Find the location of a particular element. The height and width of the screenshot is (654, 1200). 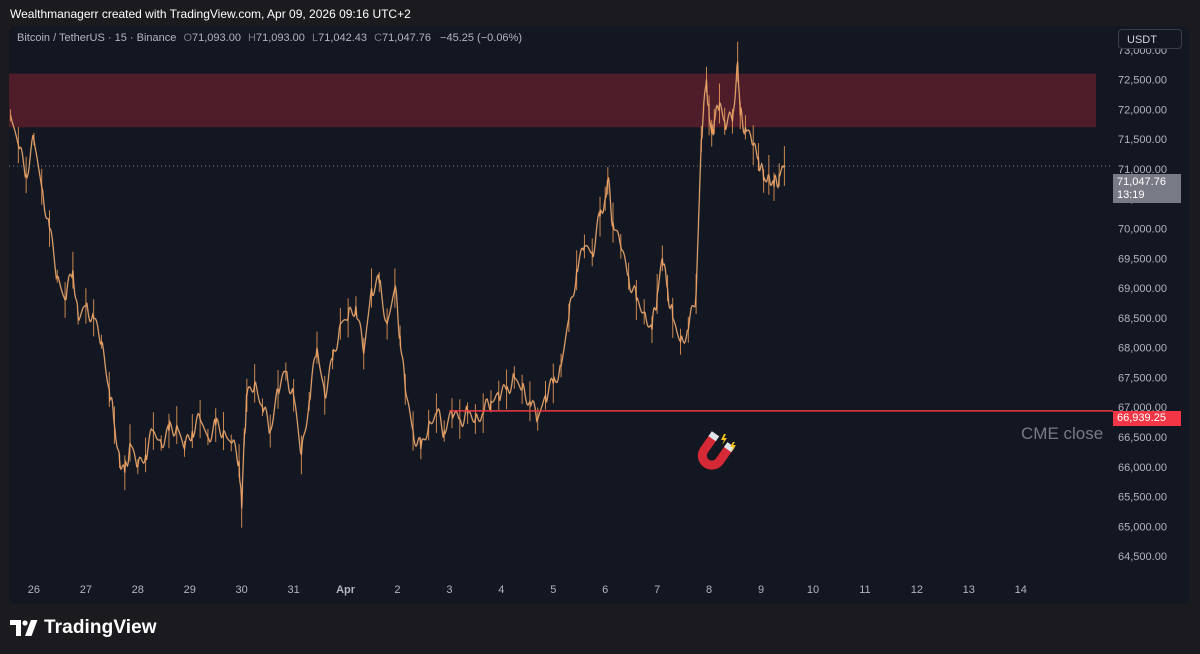

tradingview-logo: TradingView is located at coordinates (83, 628).